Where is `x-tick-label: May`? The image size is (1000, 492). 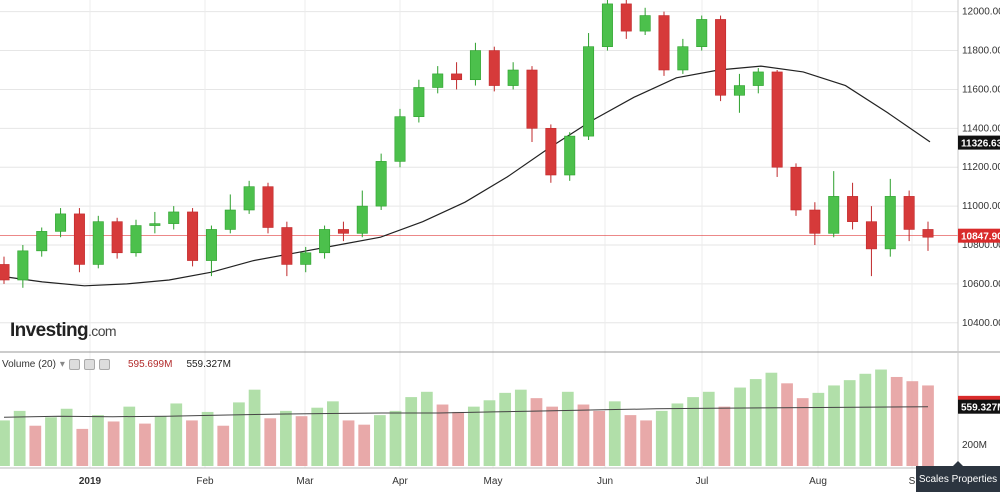 x-tick-label: May is located at coordinates (493, 481).